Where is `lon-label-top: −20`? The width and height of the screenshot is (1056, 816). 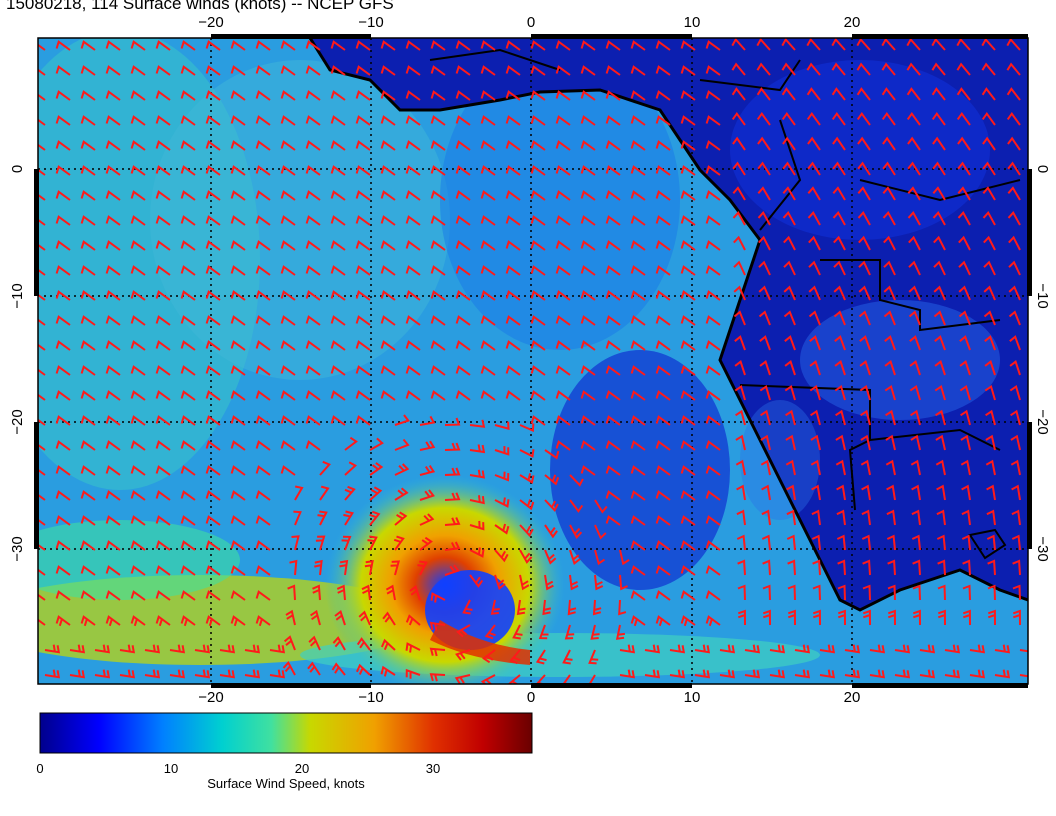 lon-label-top: −20 is located at coordinates (210, 22).